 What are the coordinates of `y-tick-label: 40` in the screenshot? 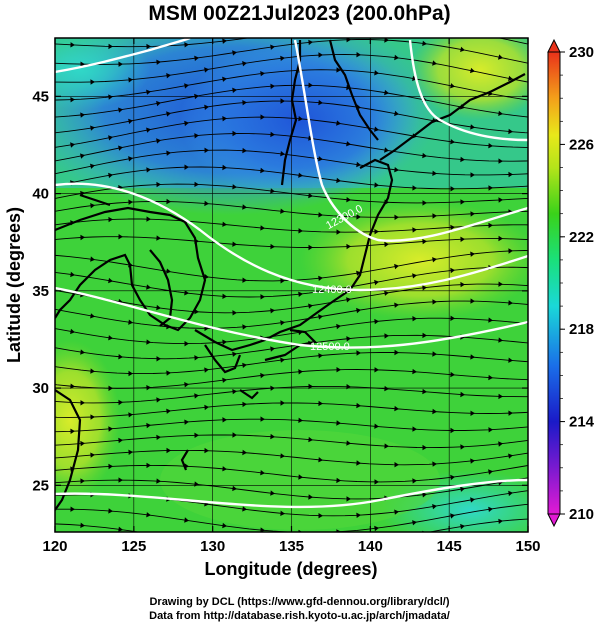 It's located at (40, 194).